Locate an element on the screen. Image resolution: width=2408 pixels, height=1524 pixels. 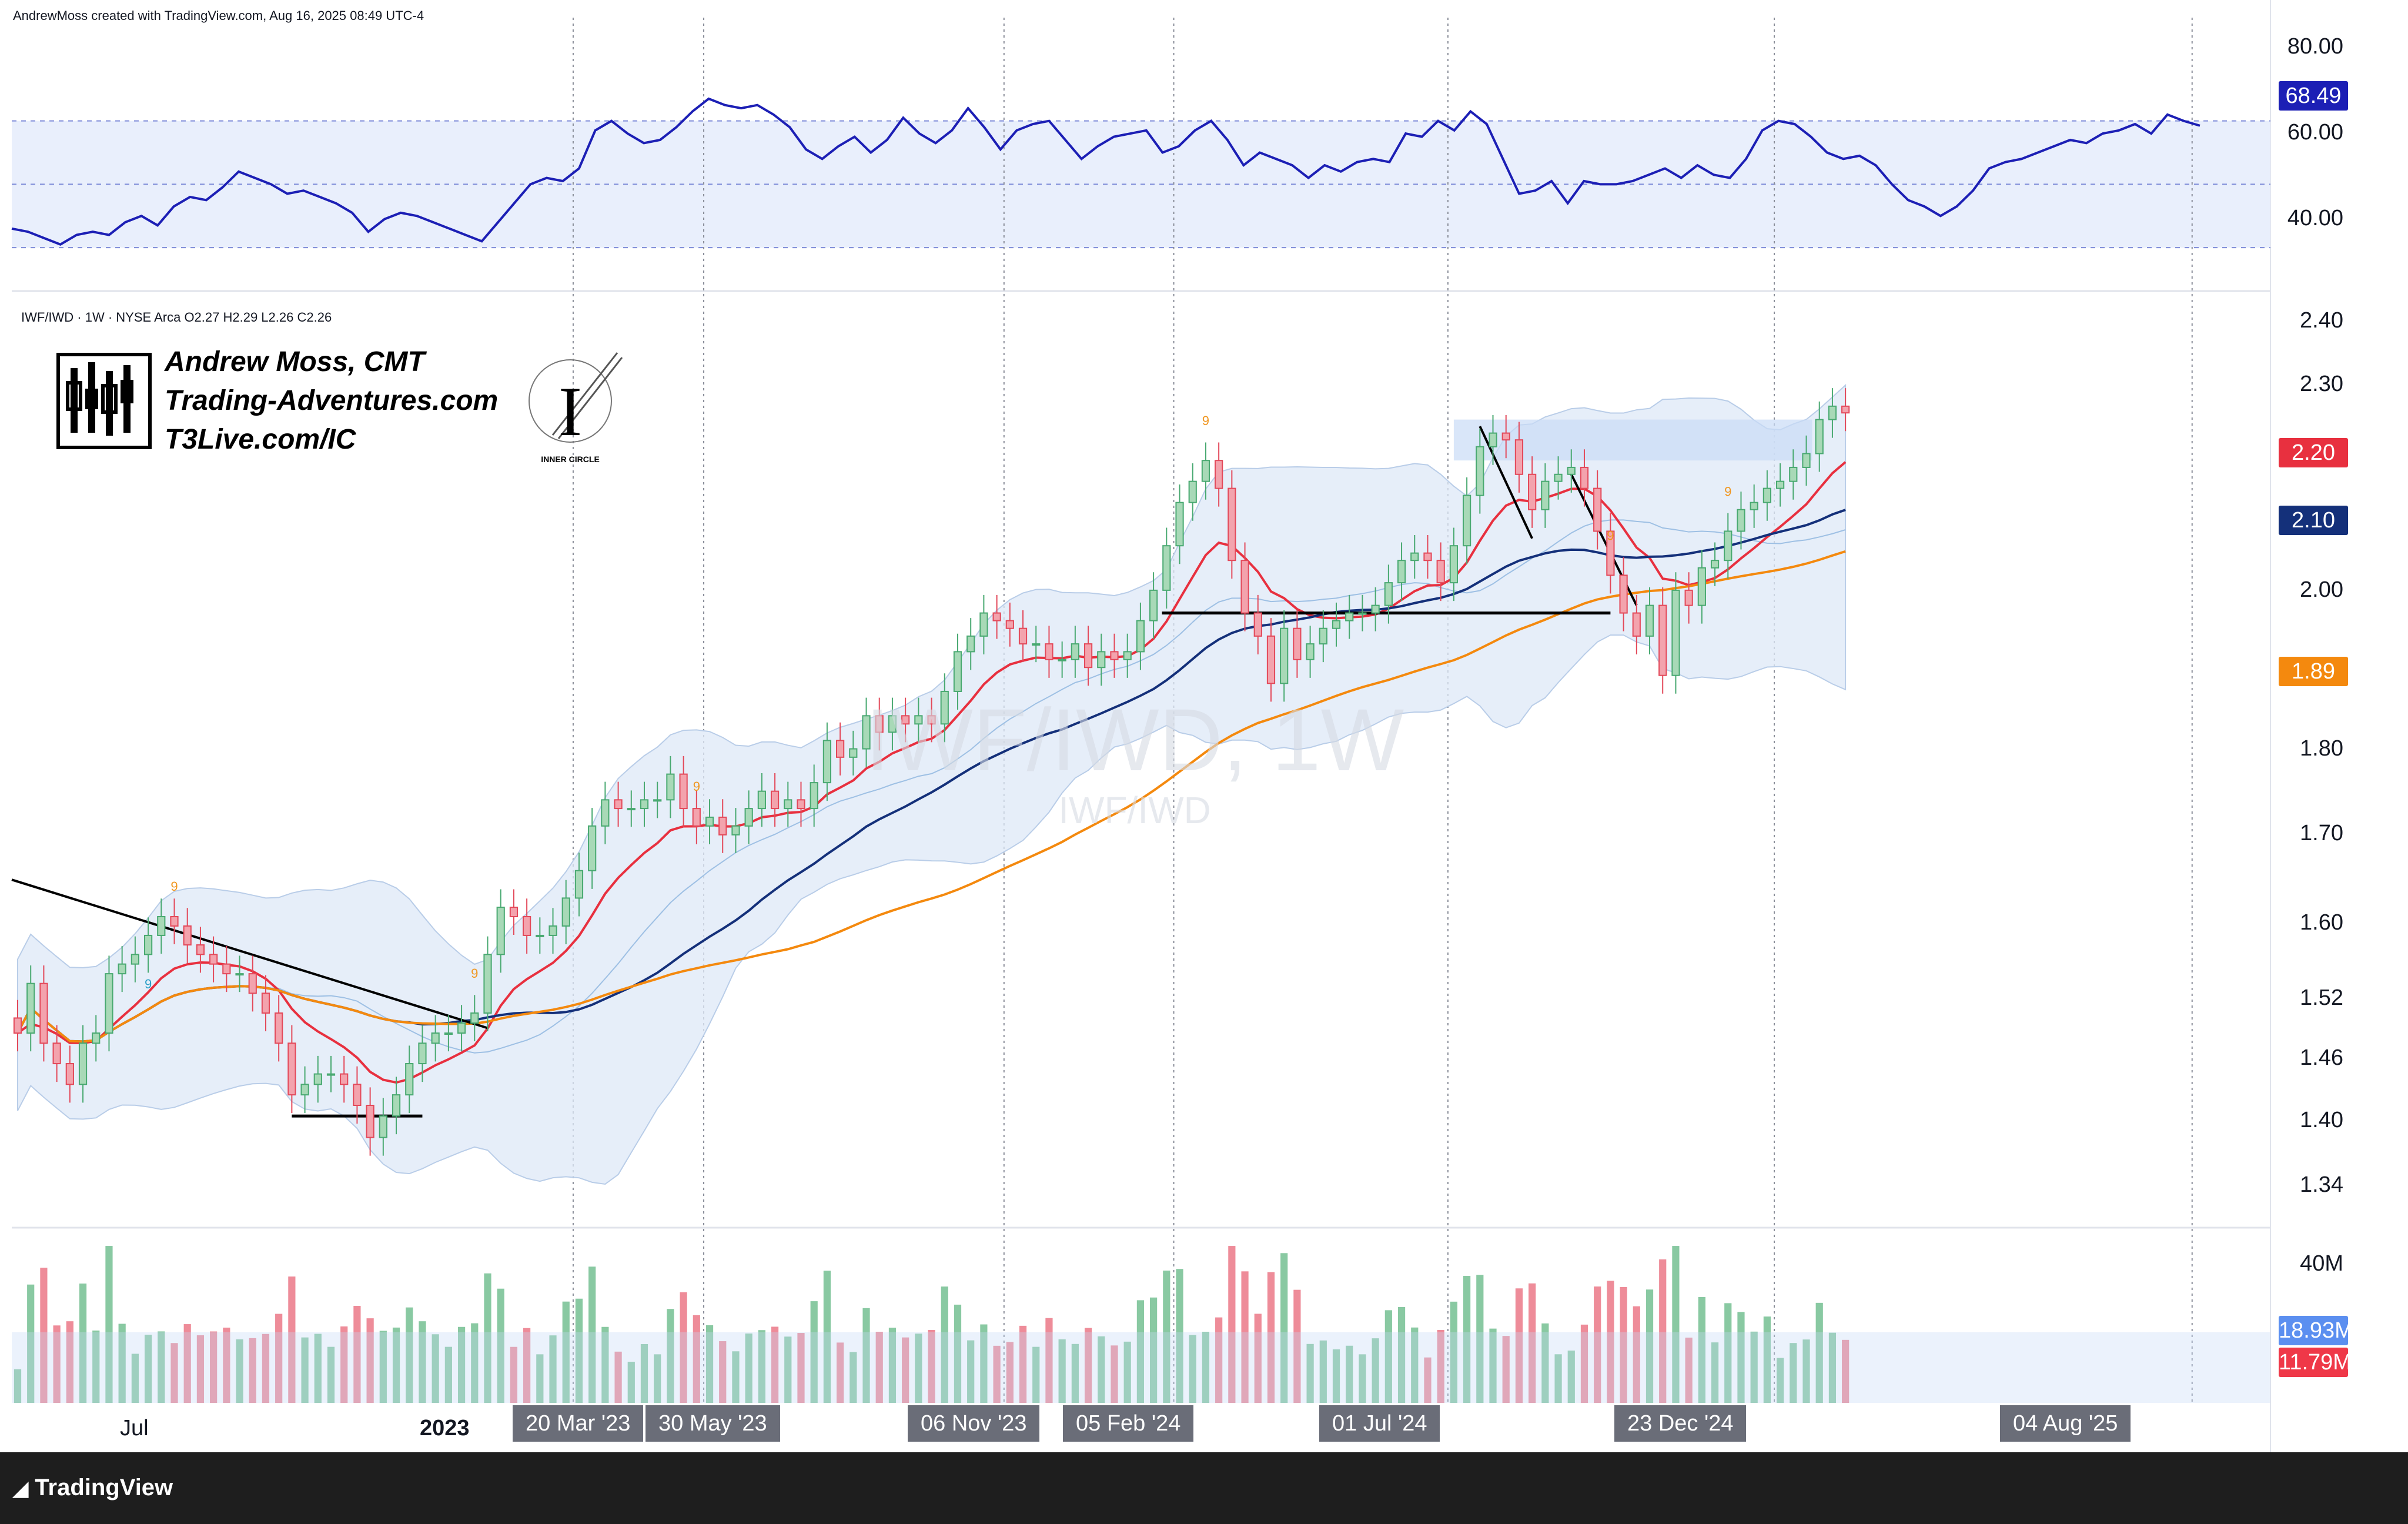
ma-mid-value-badge: 2.10 is located at coordinates (2313, 520).